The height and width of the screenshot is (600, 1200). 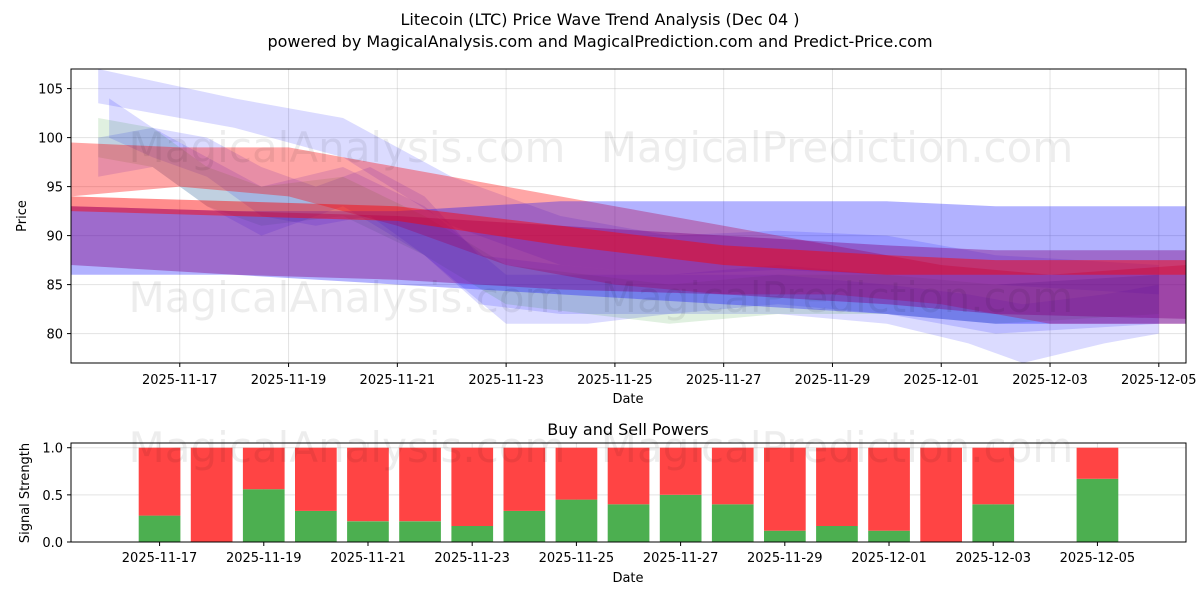 I want to click on signal-y-tick-label: 0.0, so click(x=52, y=543).